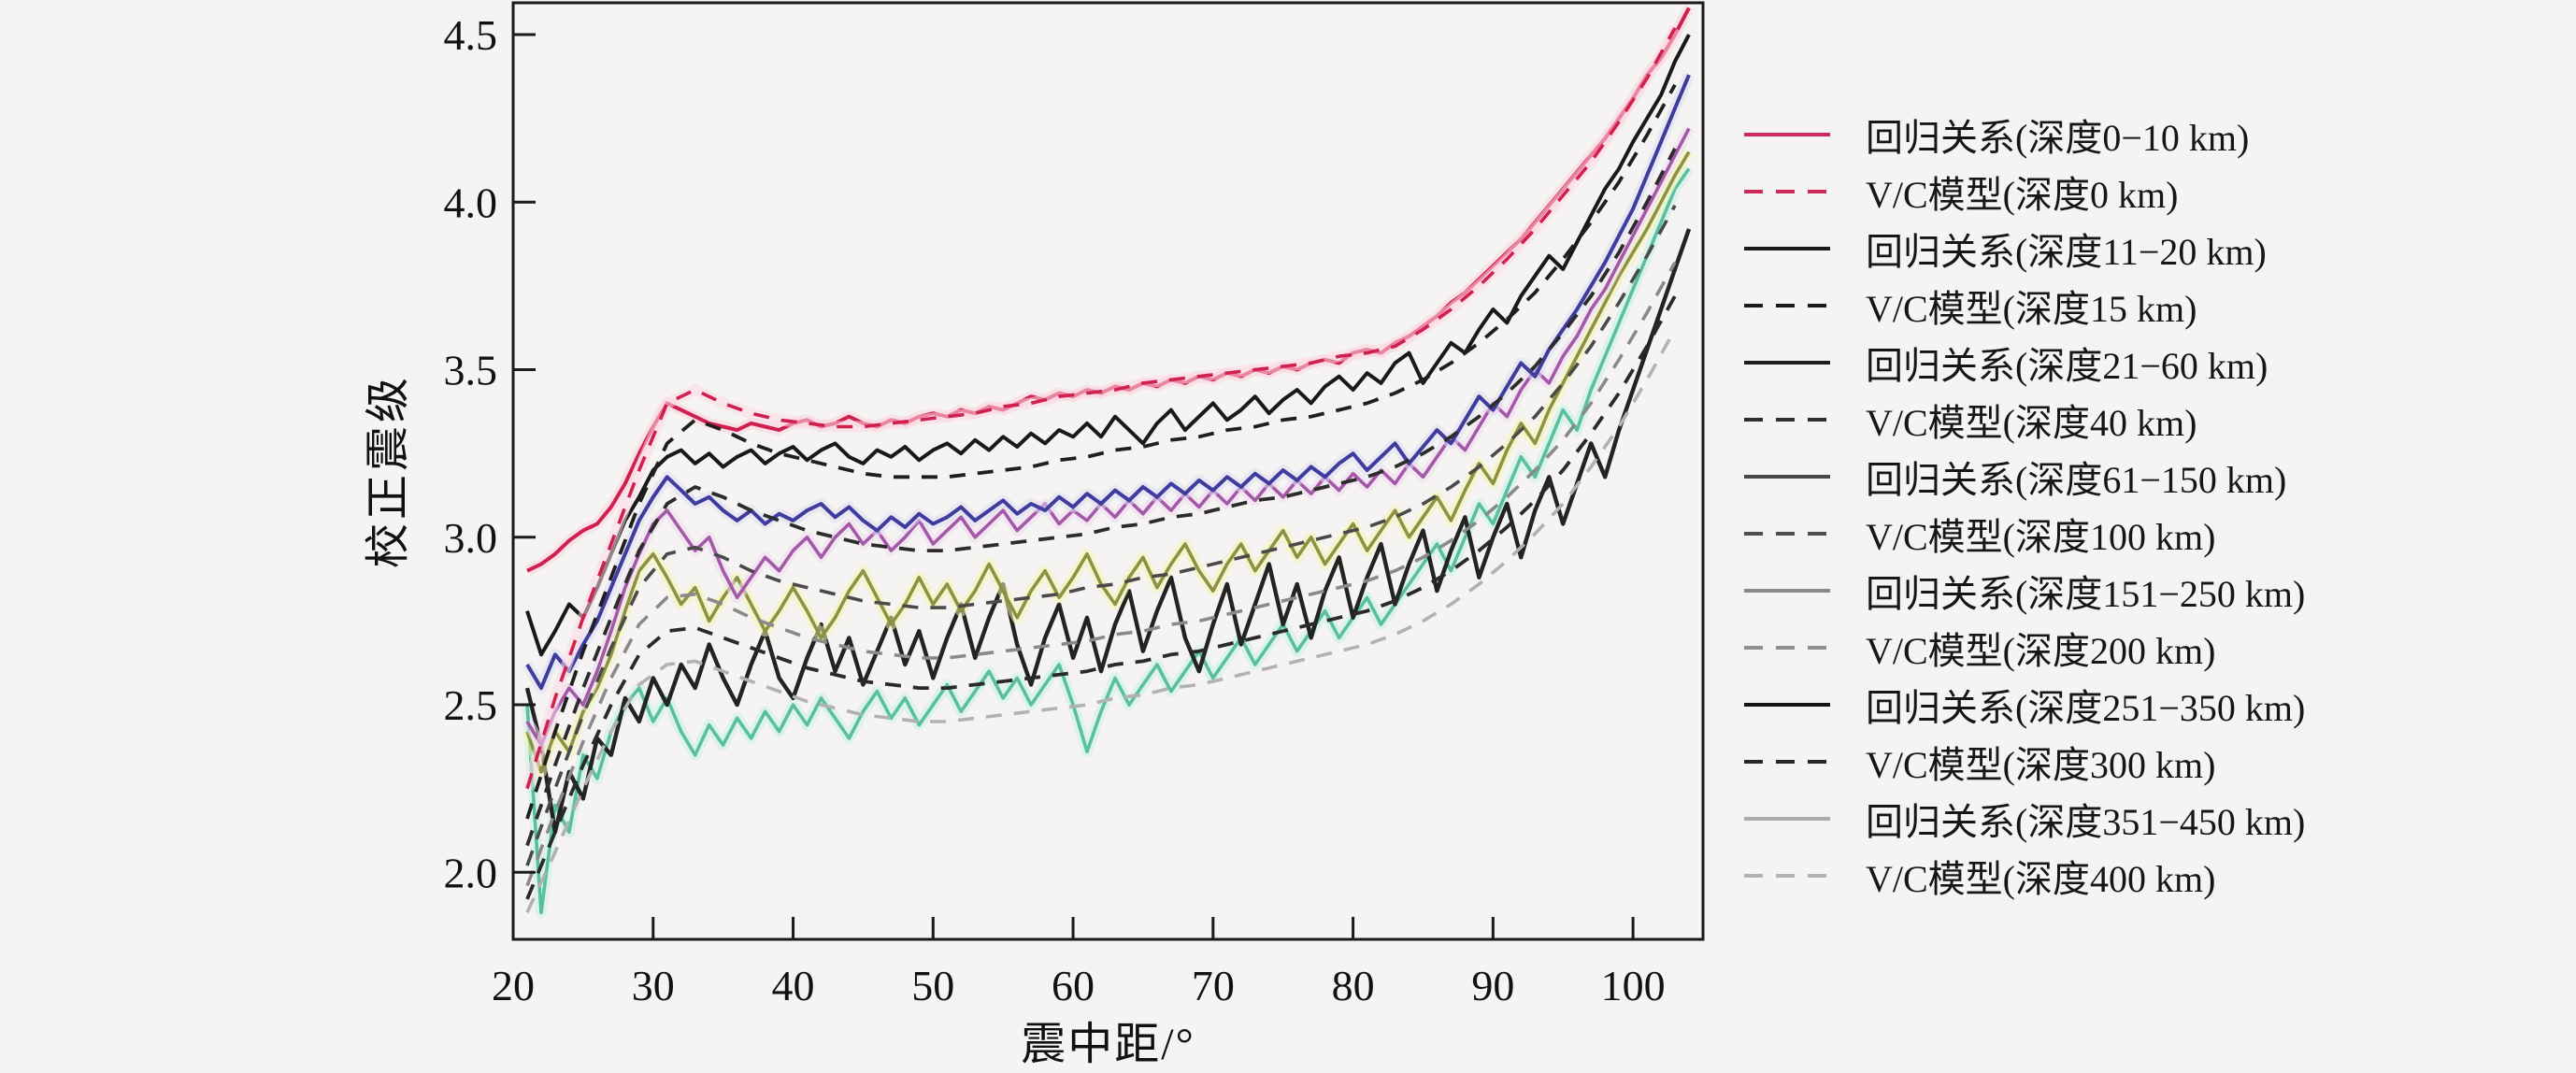  What do you see at coordinates (2041, 651) in the screenshot?
I see `legend-item-label: V/C模型(深度200 km)` at bounding box center [2041, 651].